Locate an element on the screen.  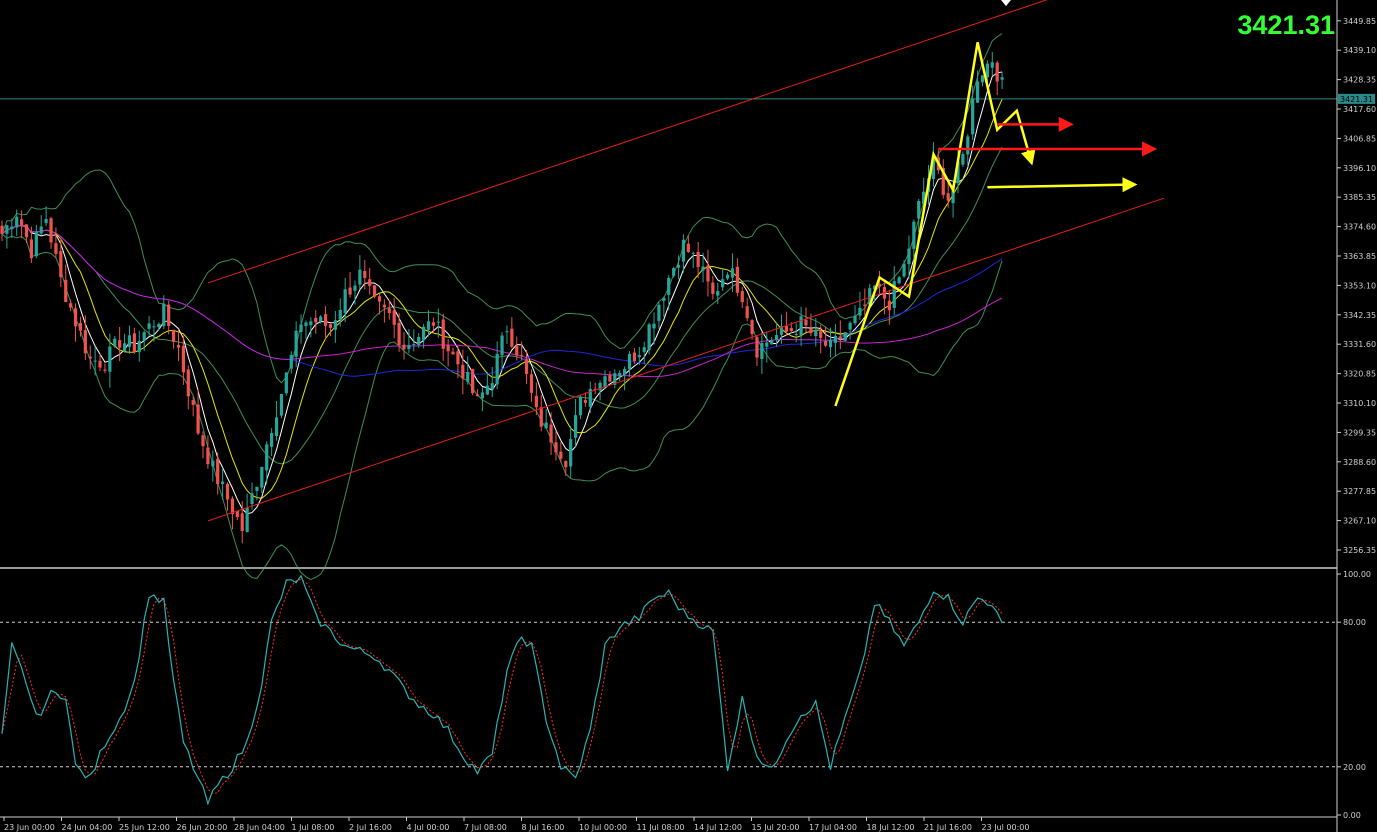
stoch-y-tick-label: 80.00 is located at coordinates (1354, 622).